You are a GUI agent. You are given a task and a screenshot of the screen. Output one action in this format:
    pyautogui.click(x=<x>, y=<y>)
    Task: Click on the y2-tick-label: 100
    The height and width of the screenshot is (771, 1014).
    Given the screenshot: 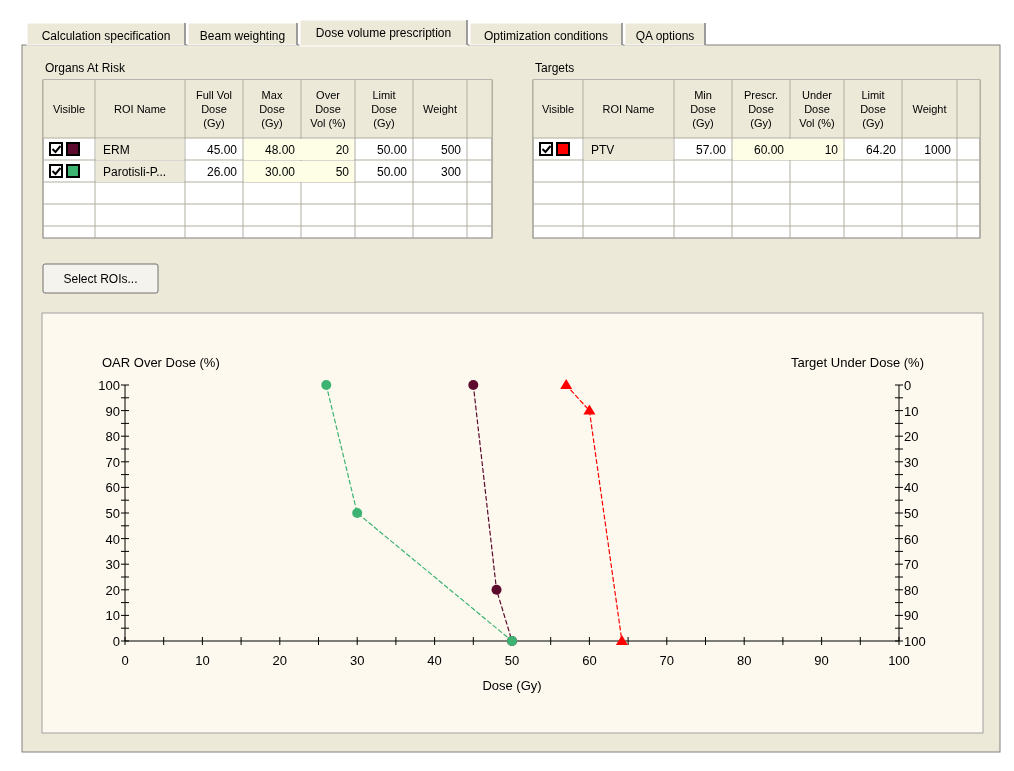 What is the action you would take?
    pyautogui.click(x=915, y=641)
    